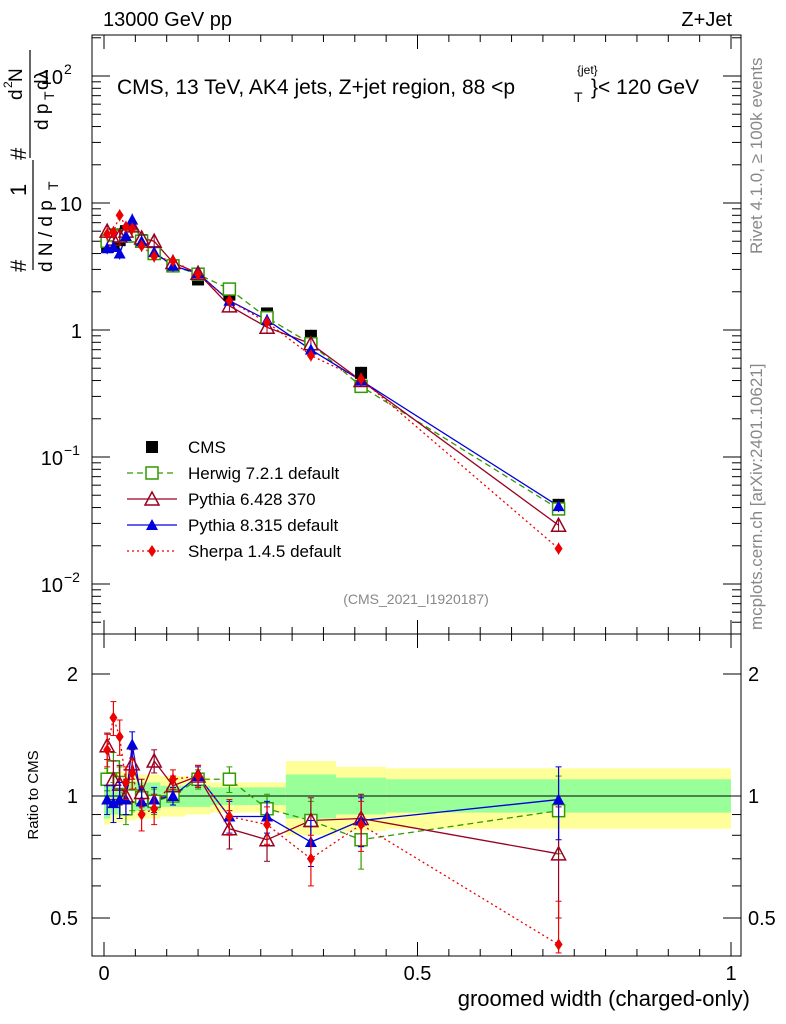 The image size is (786, 1024). What do you see at coordinates (167, 20) in the screenshot?
I see `header-left: 13000 GeV pp` at bounding box center [167, 20].